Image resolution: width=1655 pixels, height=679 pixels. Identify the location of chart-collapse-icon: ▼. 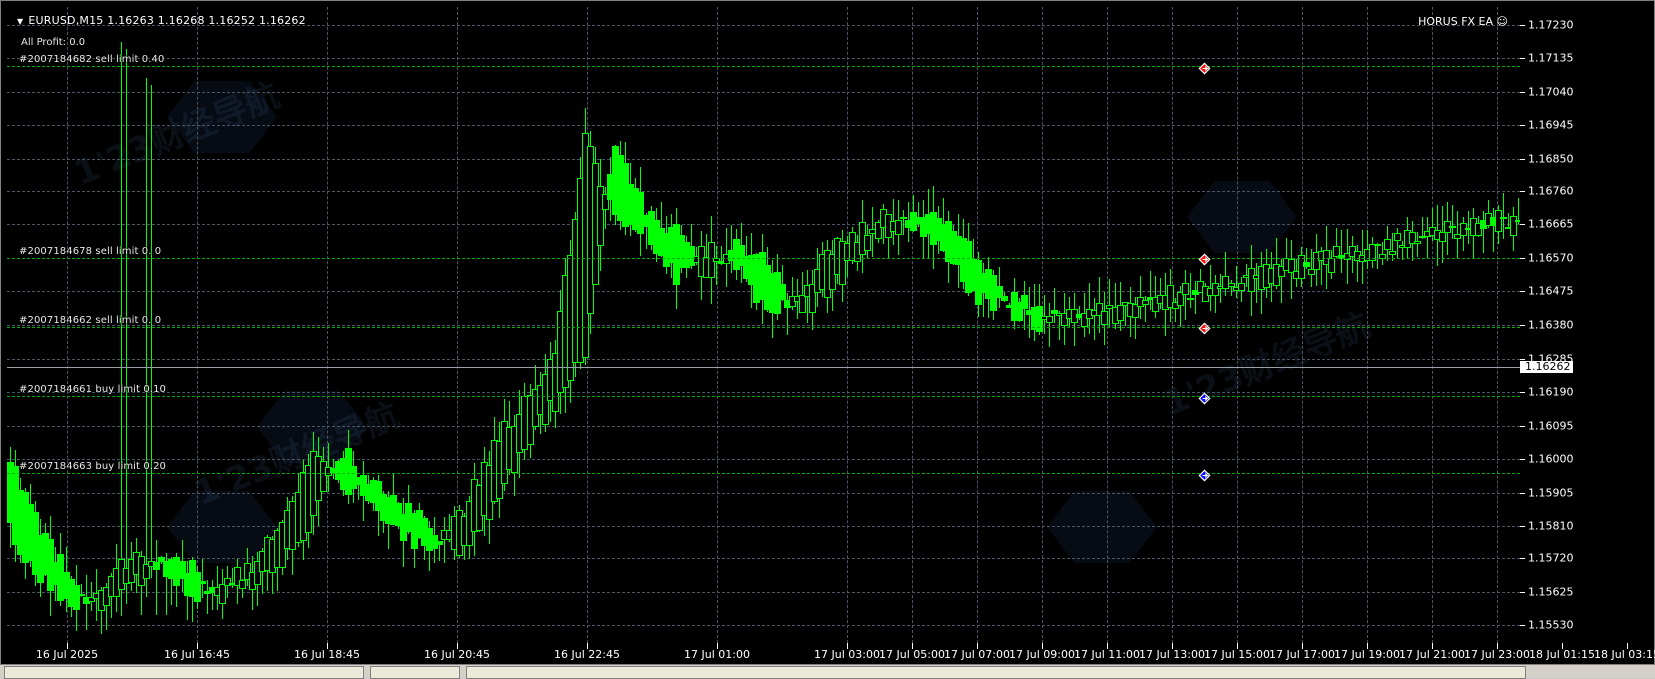
(20, 21).